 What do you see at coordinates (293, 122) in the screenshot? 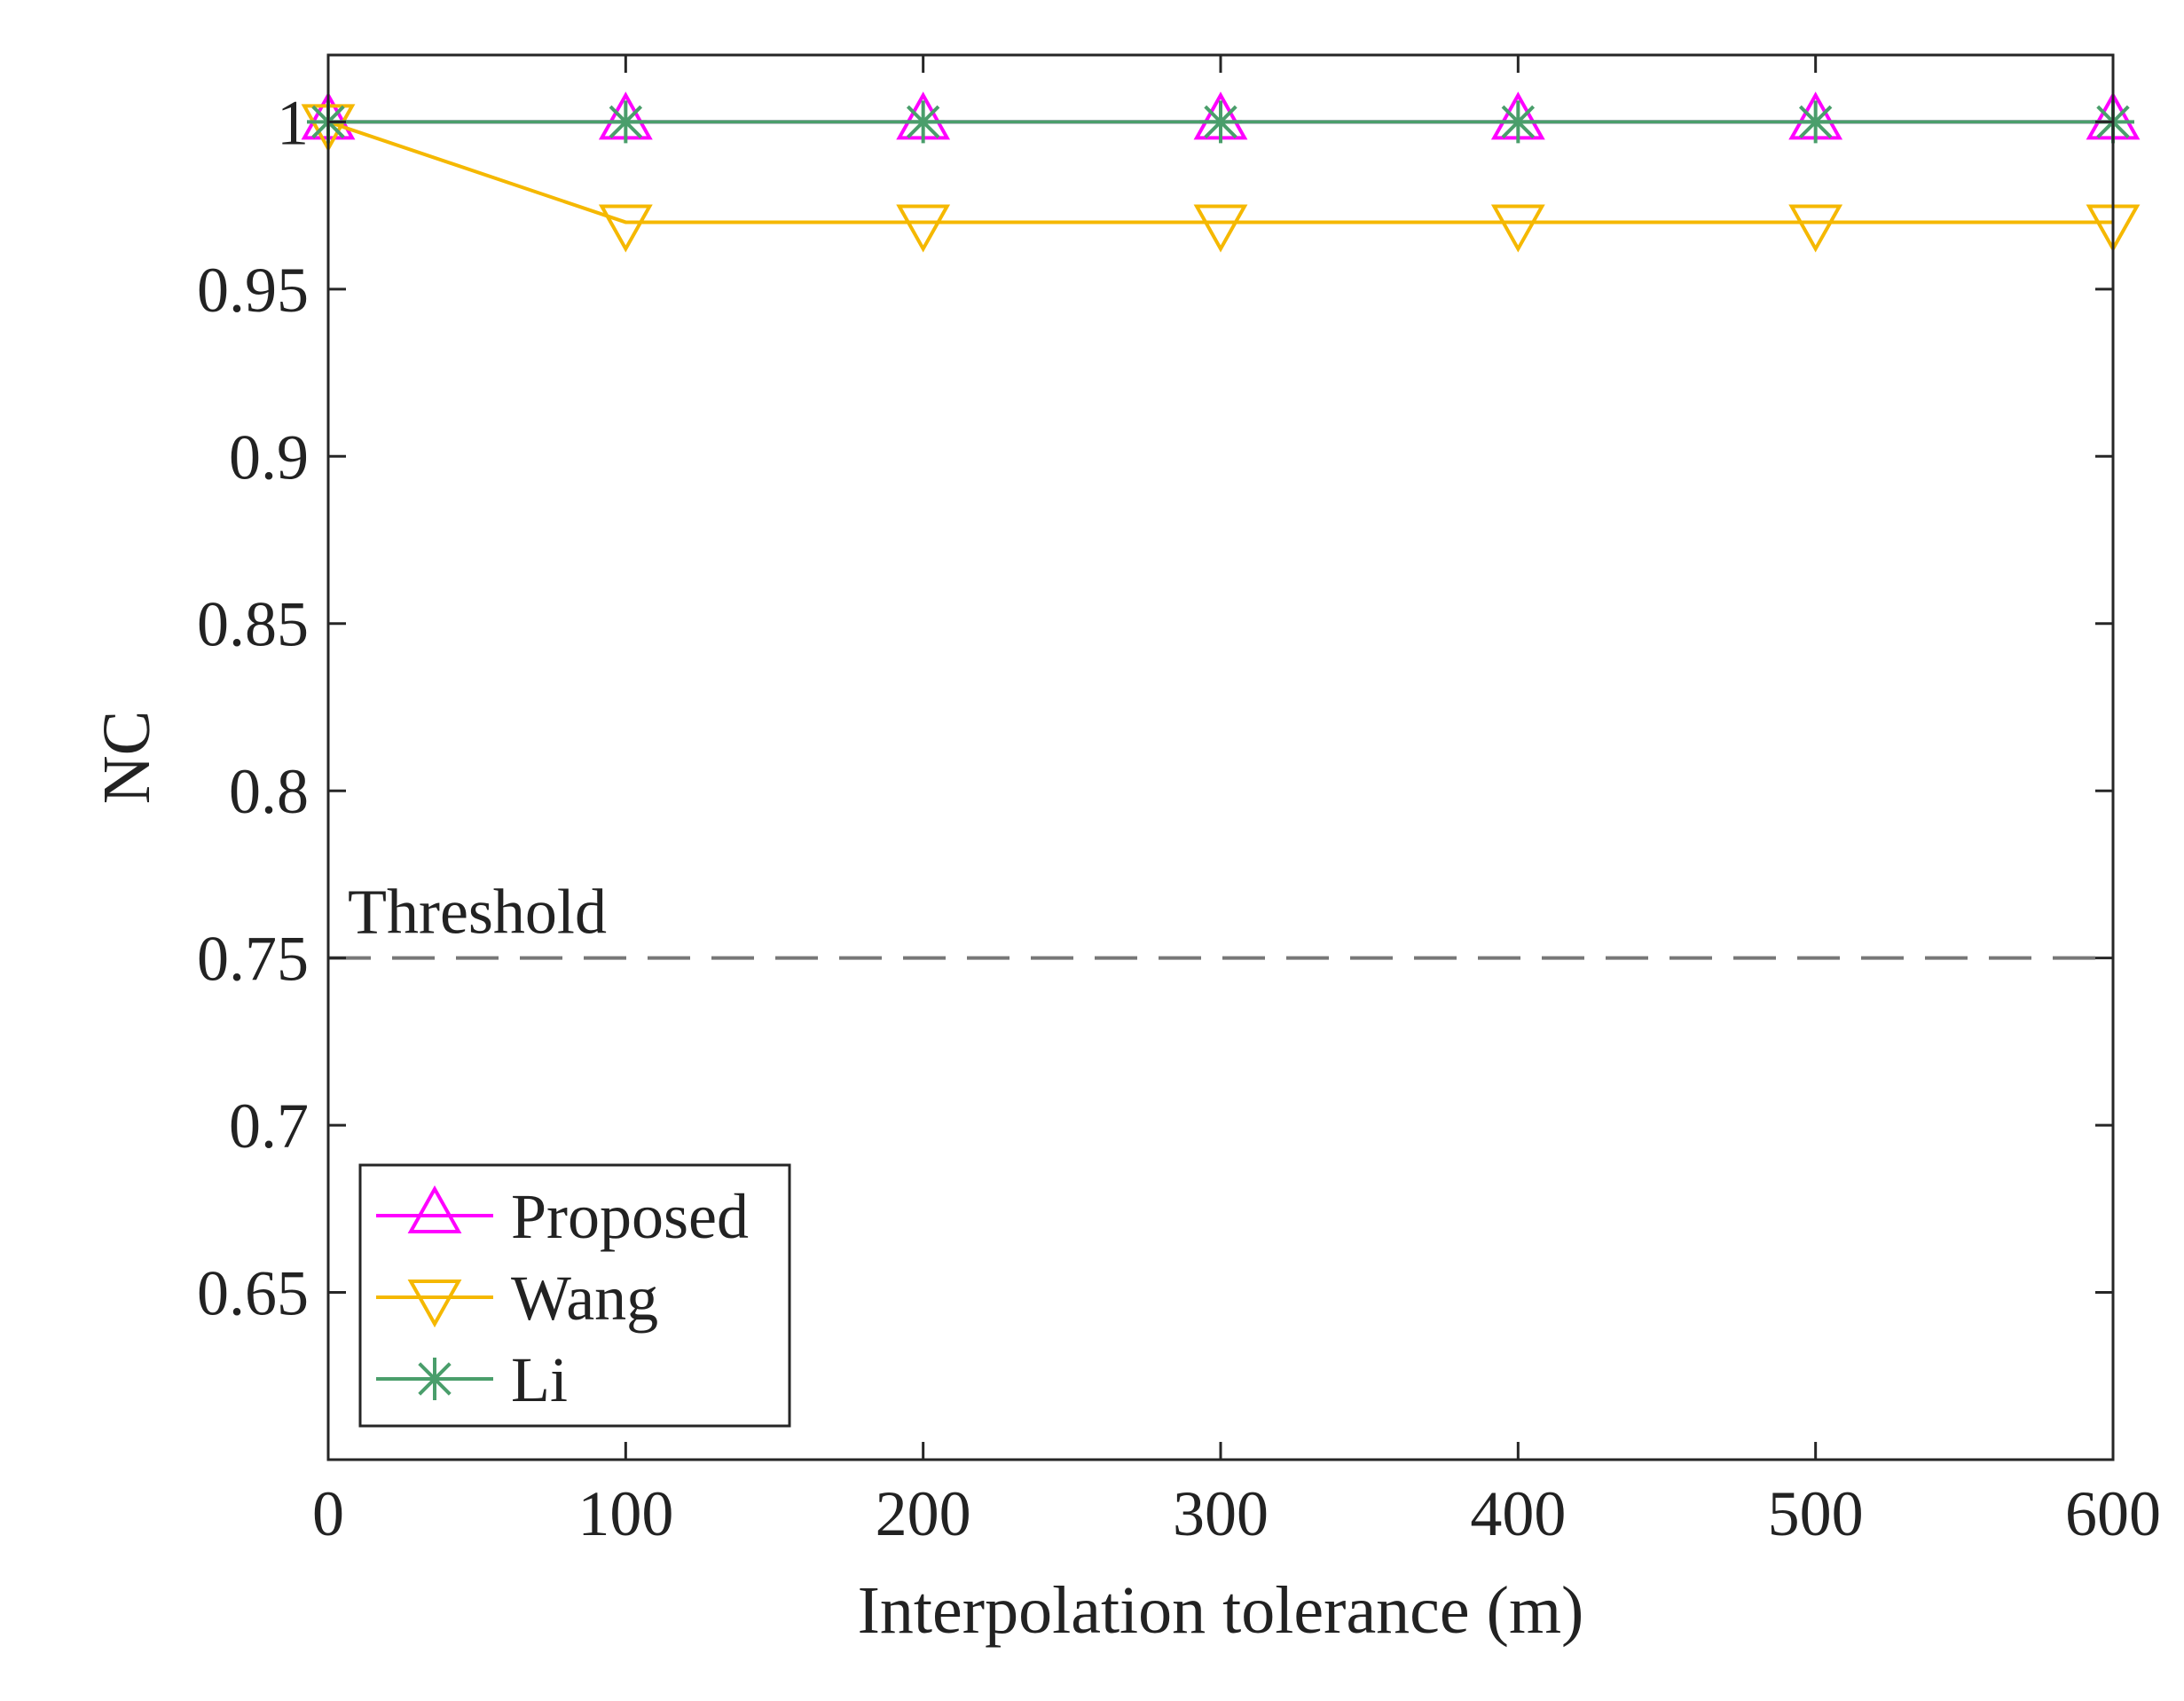
I see `y-tick-label: 1` at bounding box center [293, 122].